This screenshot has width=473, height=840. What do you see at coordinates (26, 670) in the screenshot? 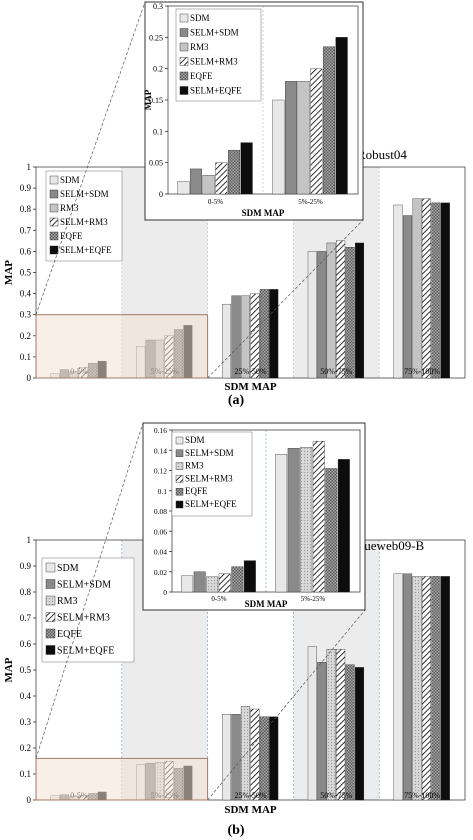
I see `y-tick-label: 0.5` at bounding box center [26, 670].